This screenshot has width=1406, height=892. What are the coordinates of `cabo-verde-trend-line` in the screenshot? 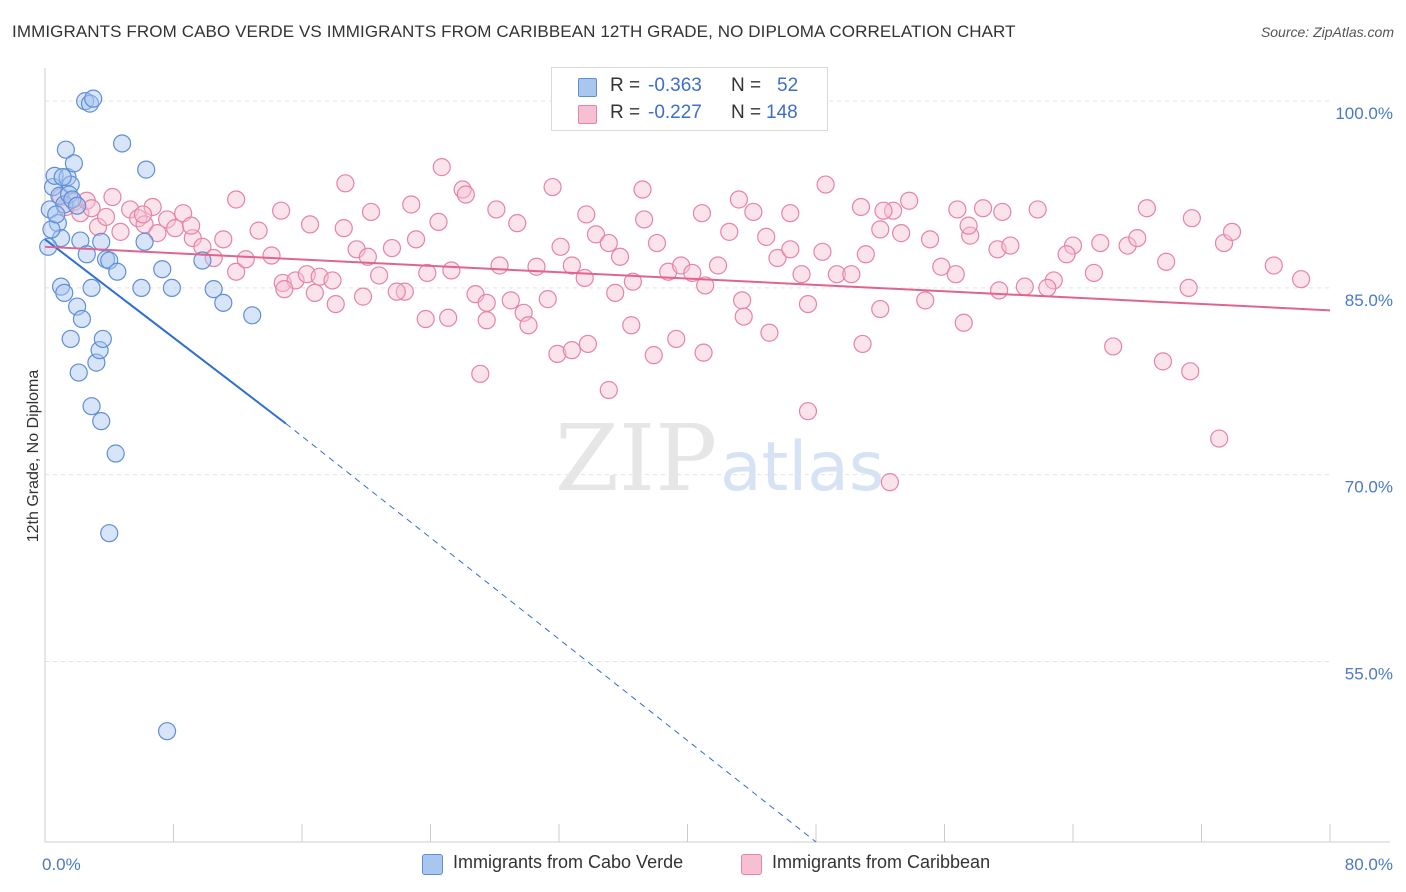 It's located at (165, 331).